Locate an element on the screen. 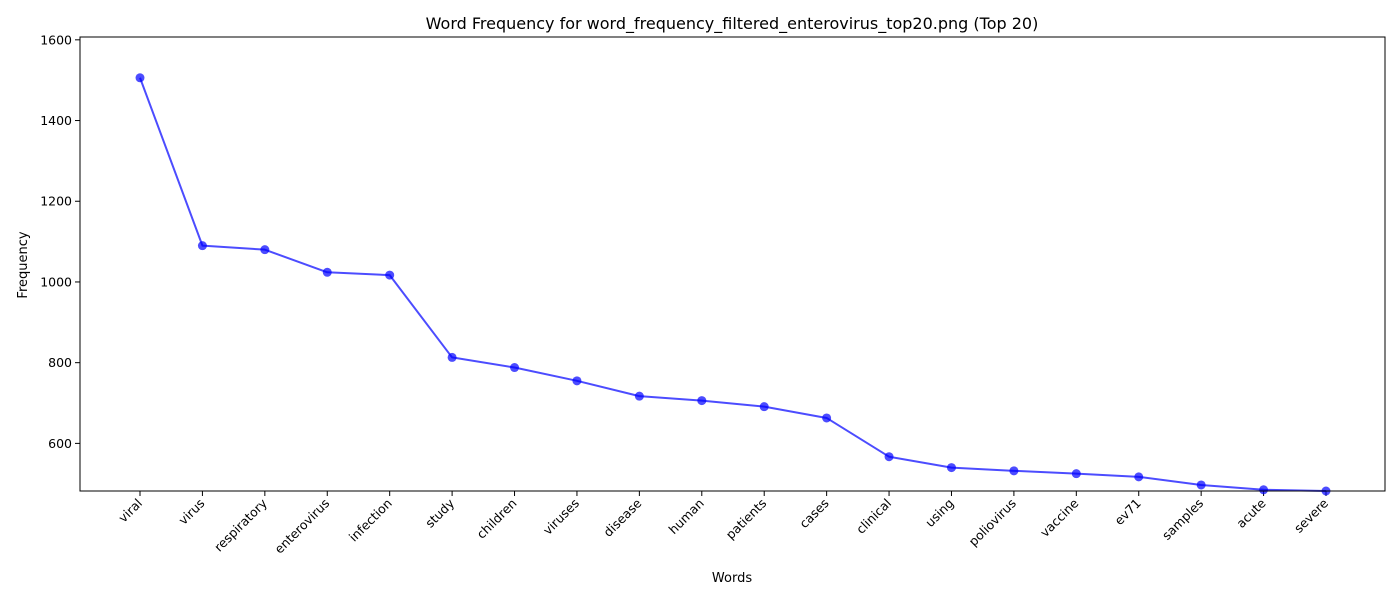 This screenshot has width=1400, height=604. x-tick-label: viruses is located at coordinates (561, 517).